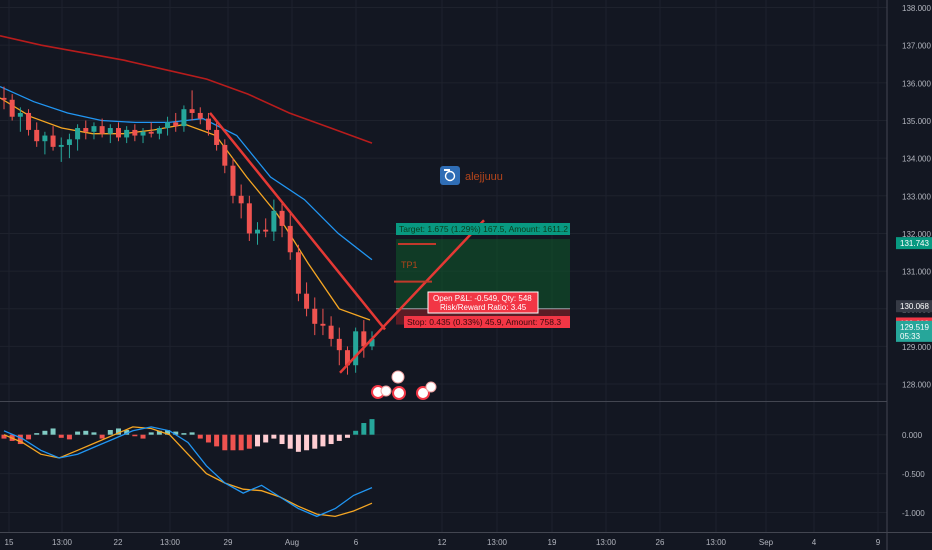 The height and width of the screenshot is (550, 932). What do you see at coordinates (482, 298) in the screenshot?
I see `entry-label-1: Open P&L: -0.549, Qty: 548` at bounding box center [482, 298].